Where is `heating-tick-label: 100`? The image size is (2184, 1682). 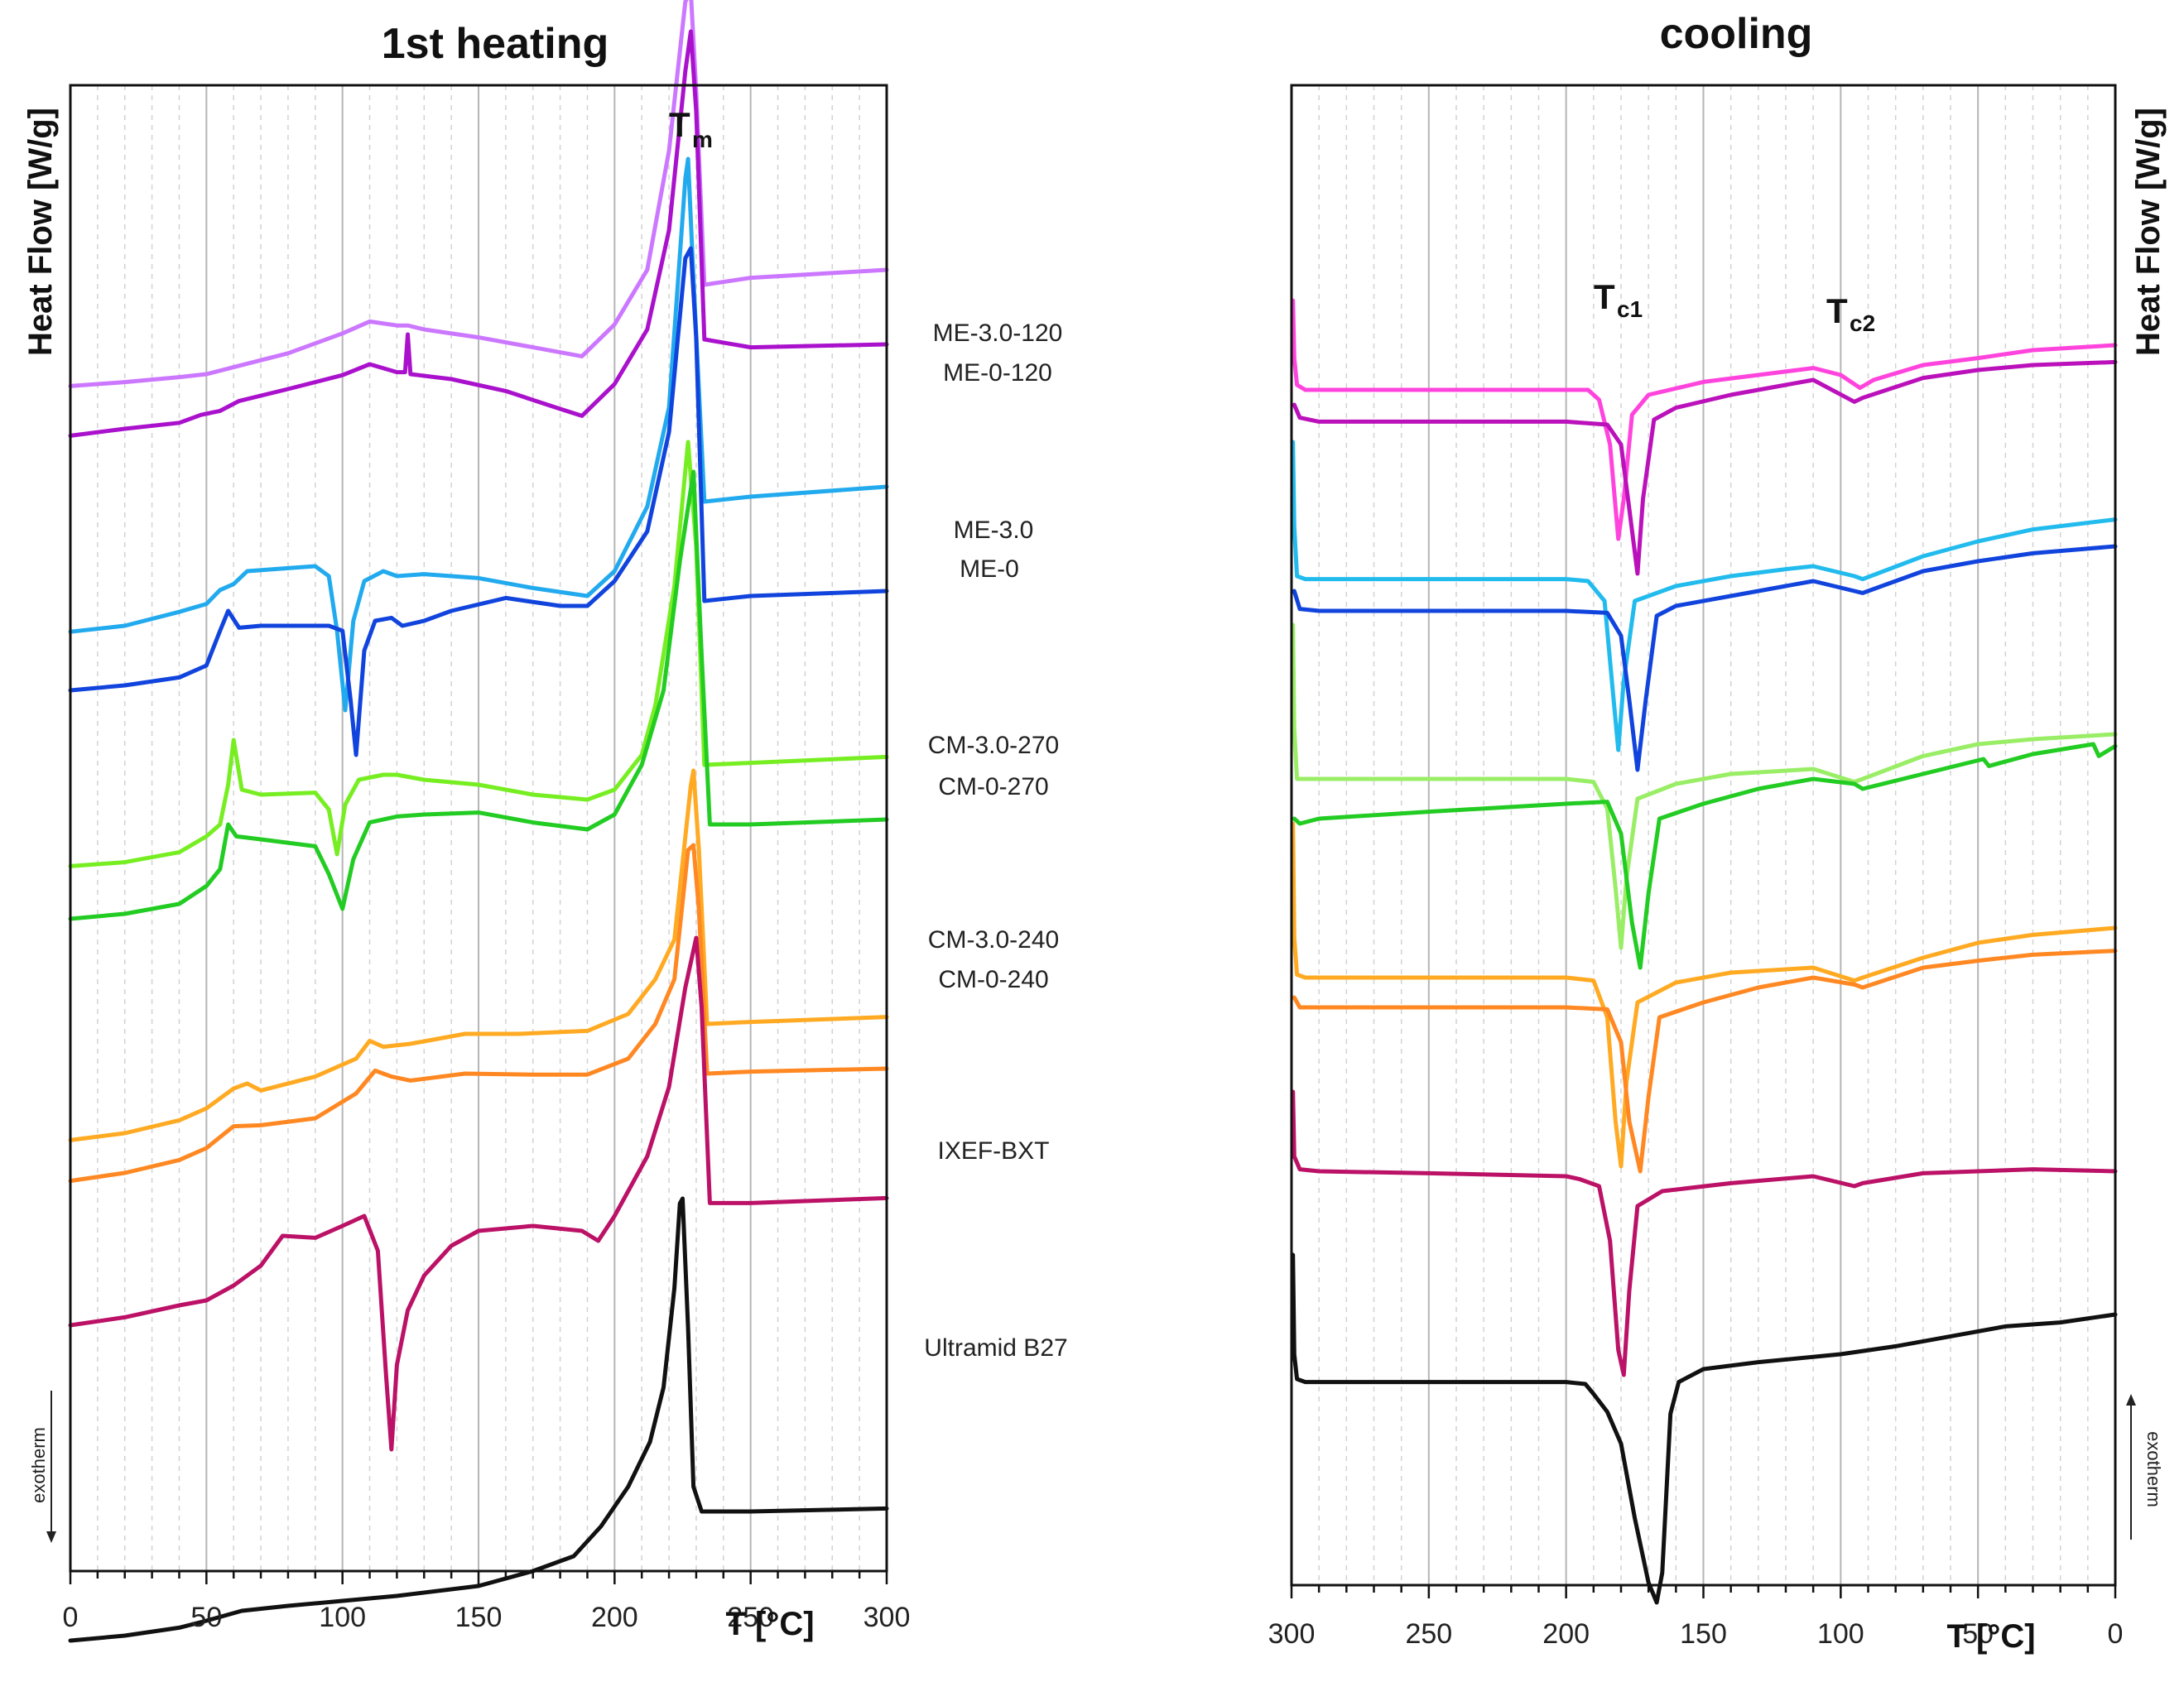
heating-tick-label: 100 is located at coordinates (342, 1617).